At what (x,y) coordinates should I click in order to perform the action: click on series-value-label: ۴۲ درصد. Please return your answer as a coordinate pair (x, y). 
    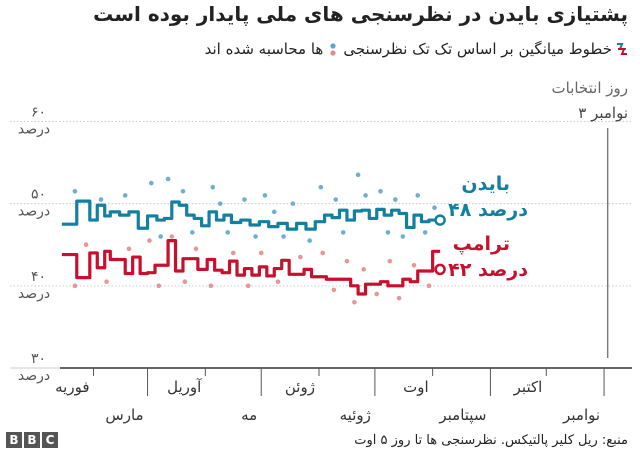
    Looking at the image, I should click on (488, 270).